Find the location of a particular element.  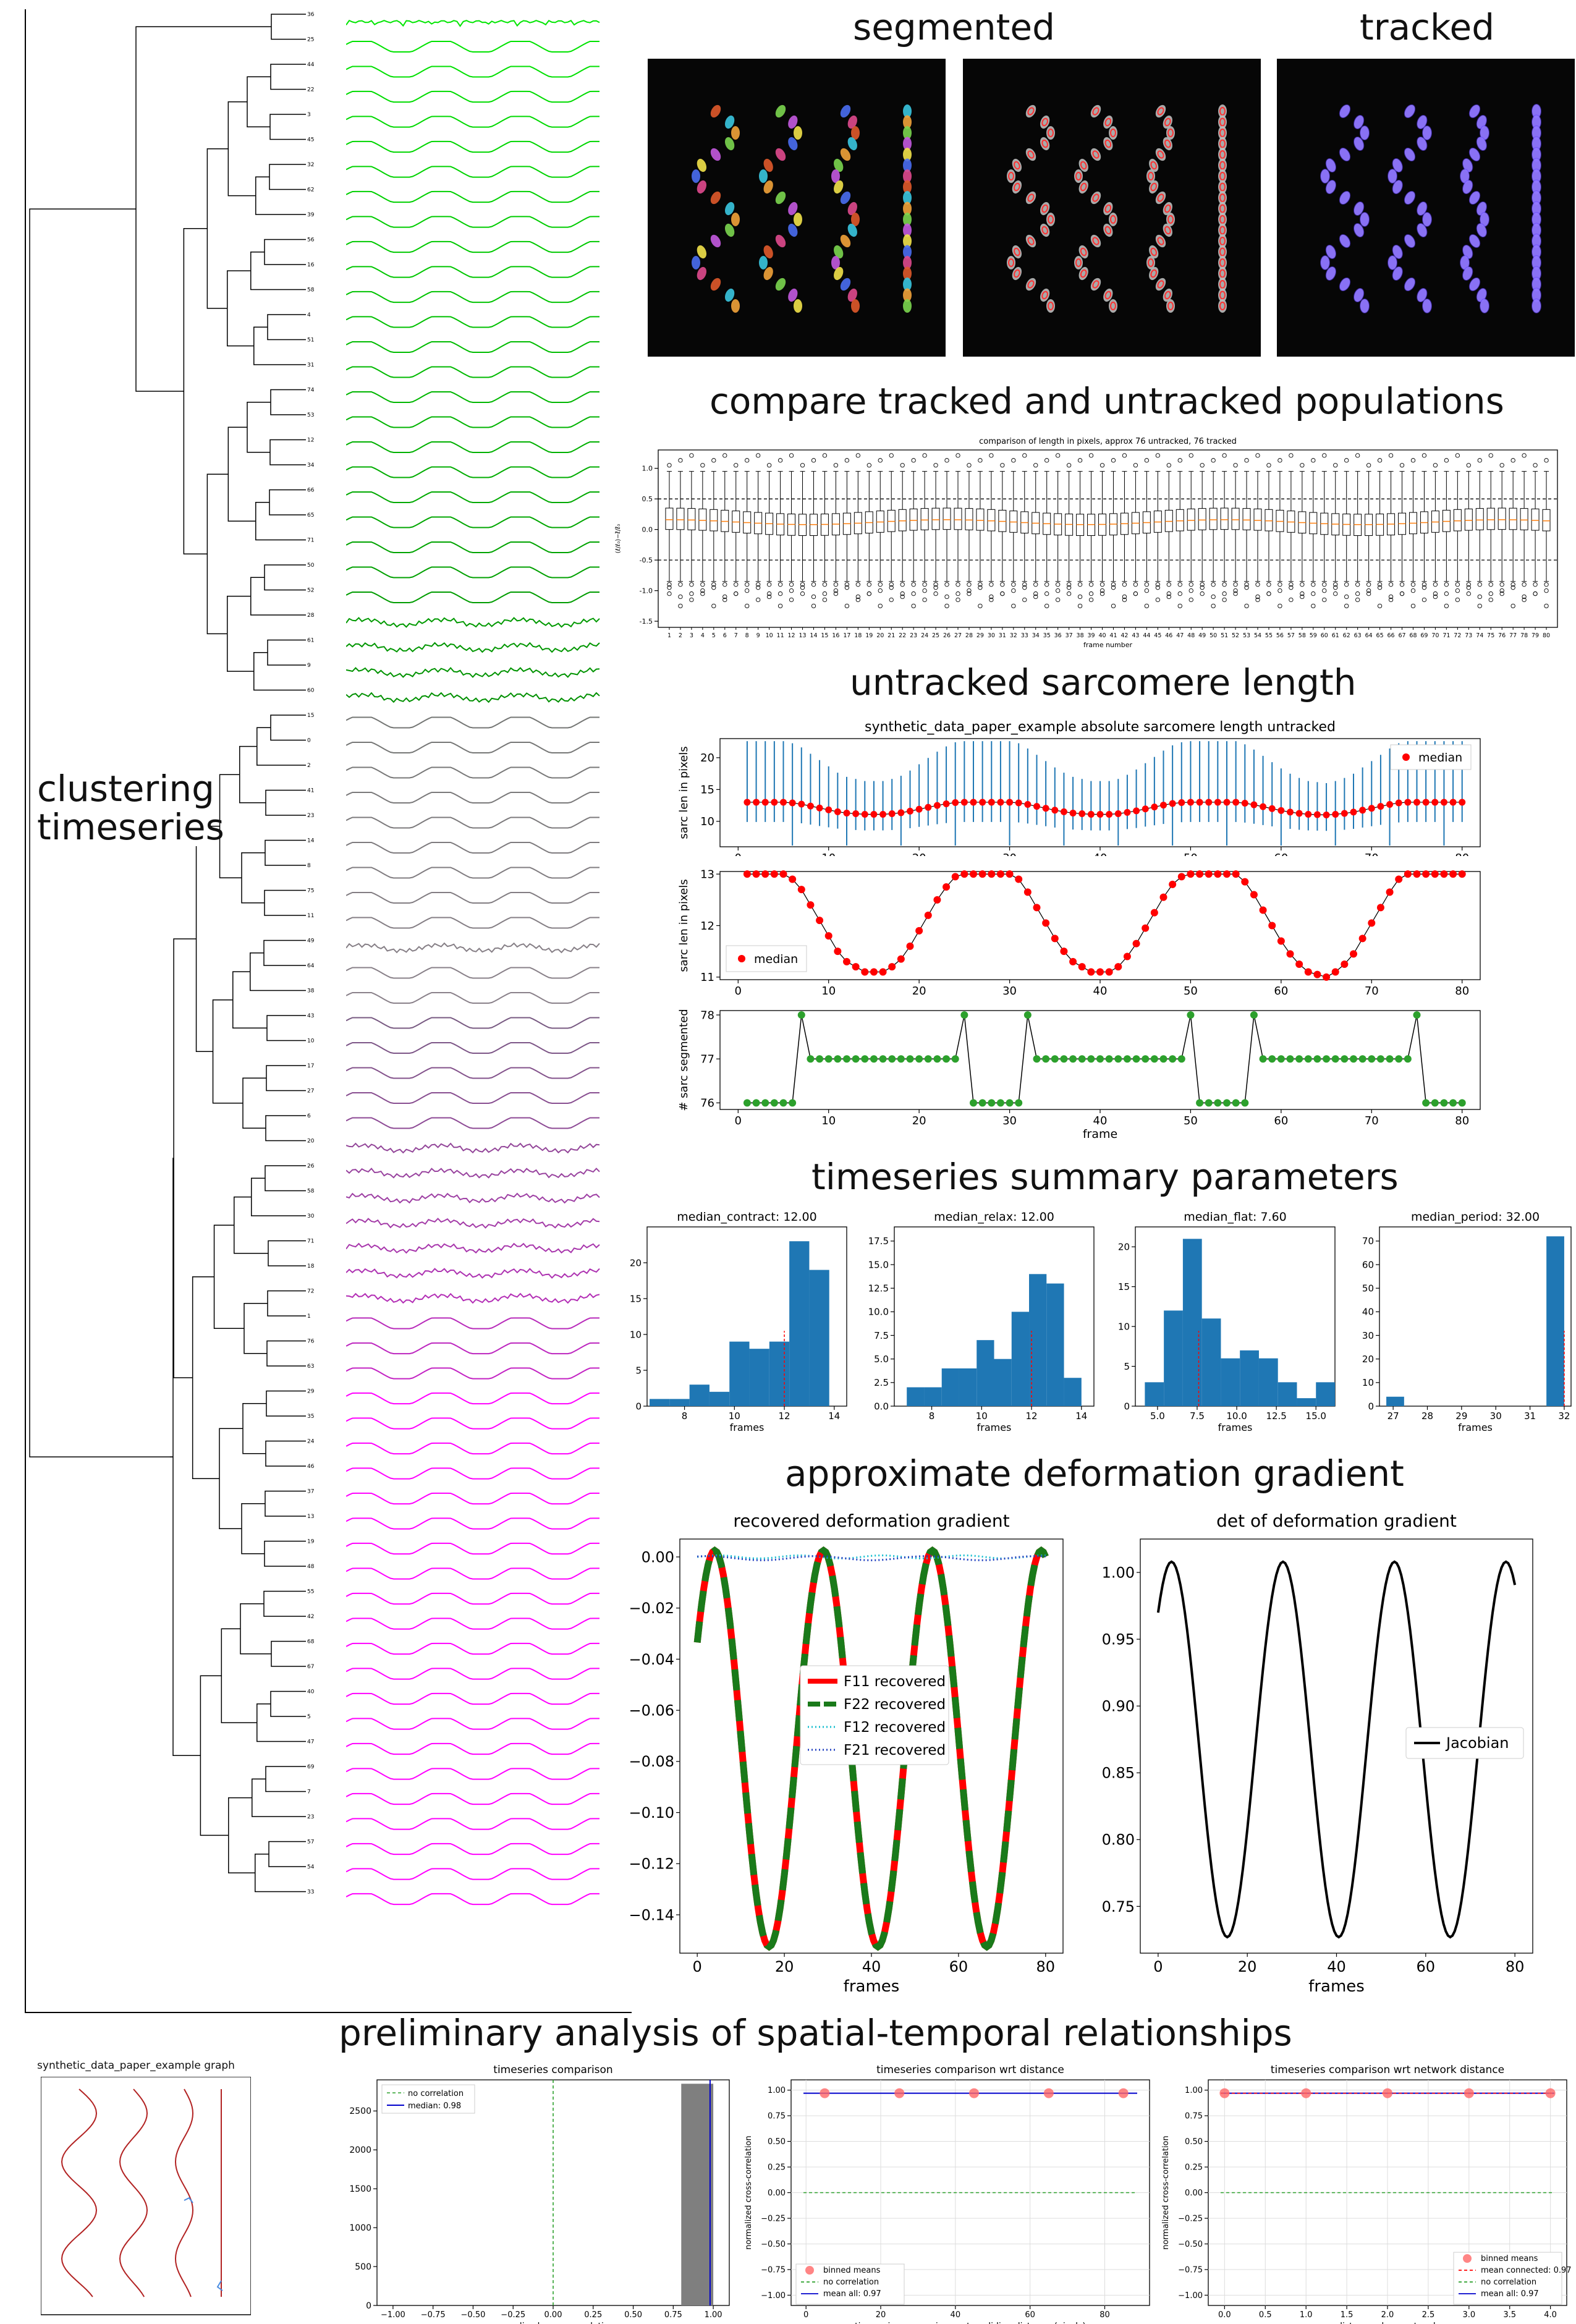

y-tick-label: −0.10 is located at coordinates (651, 1812).